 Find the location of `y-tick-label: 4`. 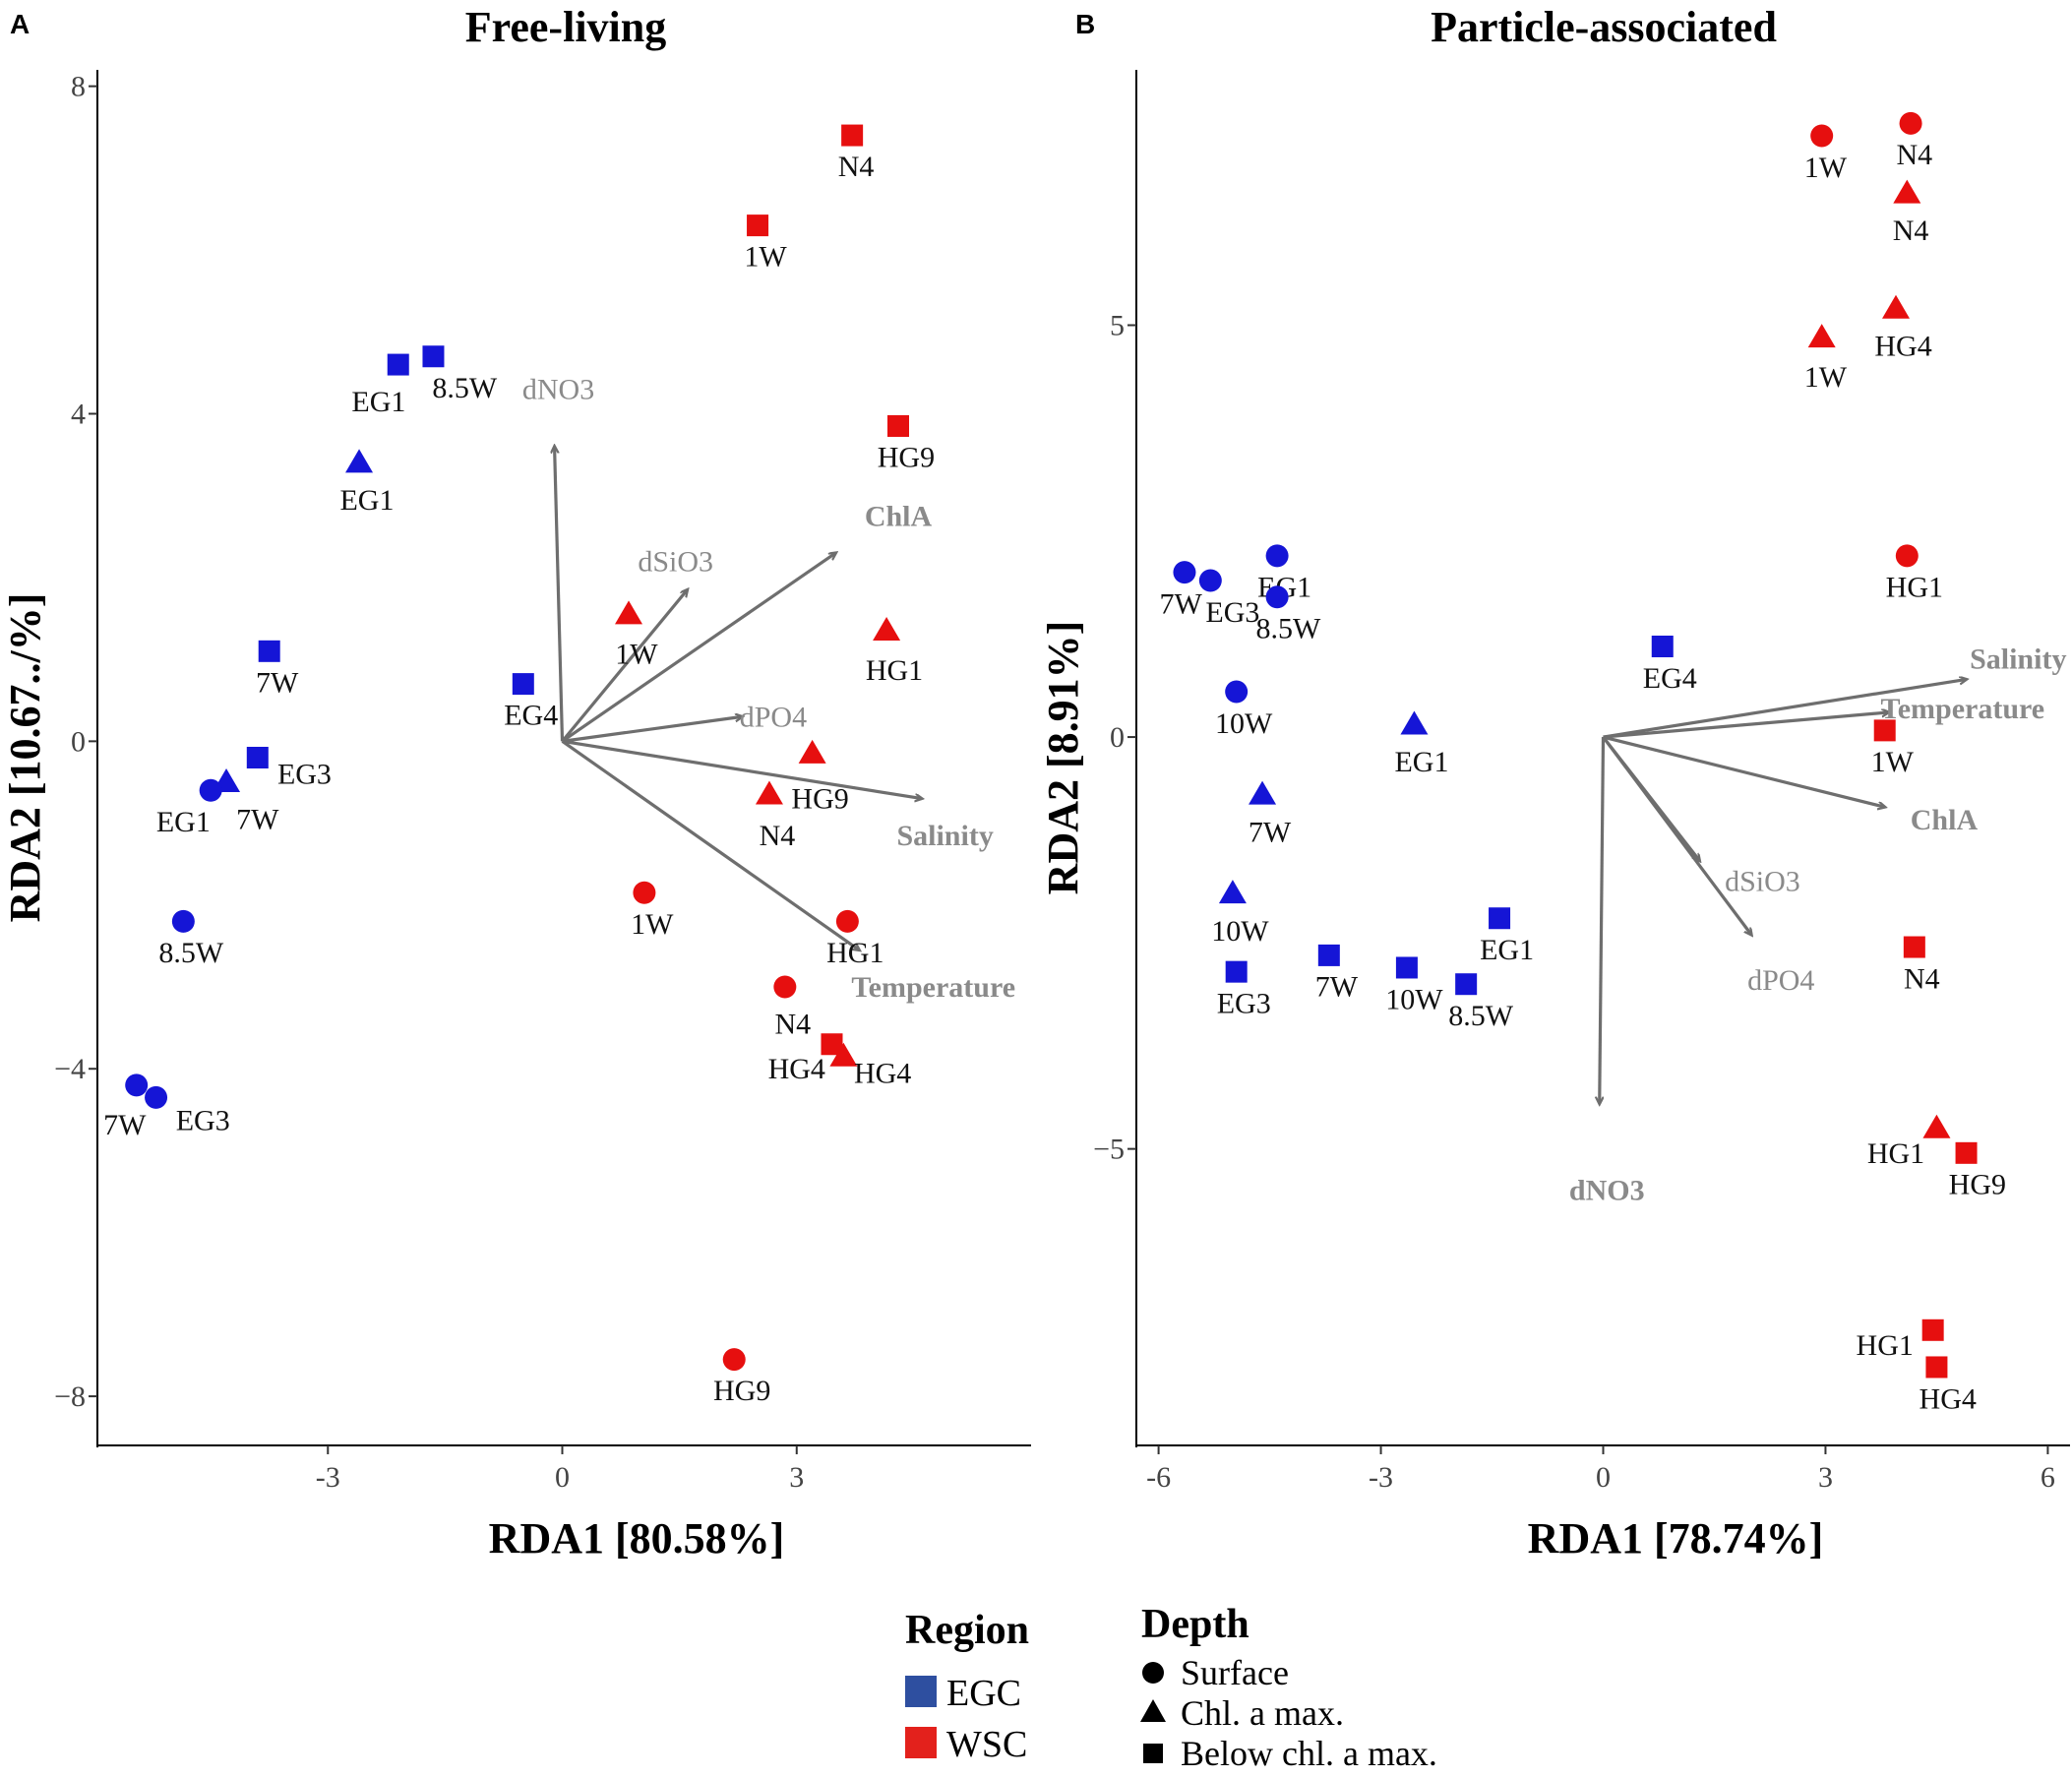

y-tick-label: 4 is located at coordinates (78, 415).